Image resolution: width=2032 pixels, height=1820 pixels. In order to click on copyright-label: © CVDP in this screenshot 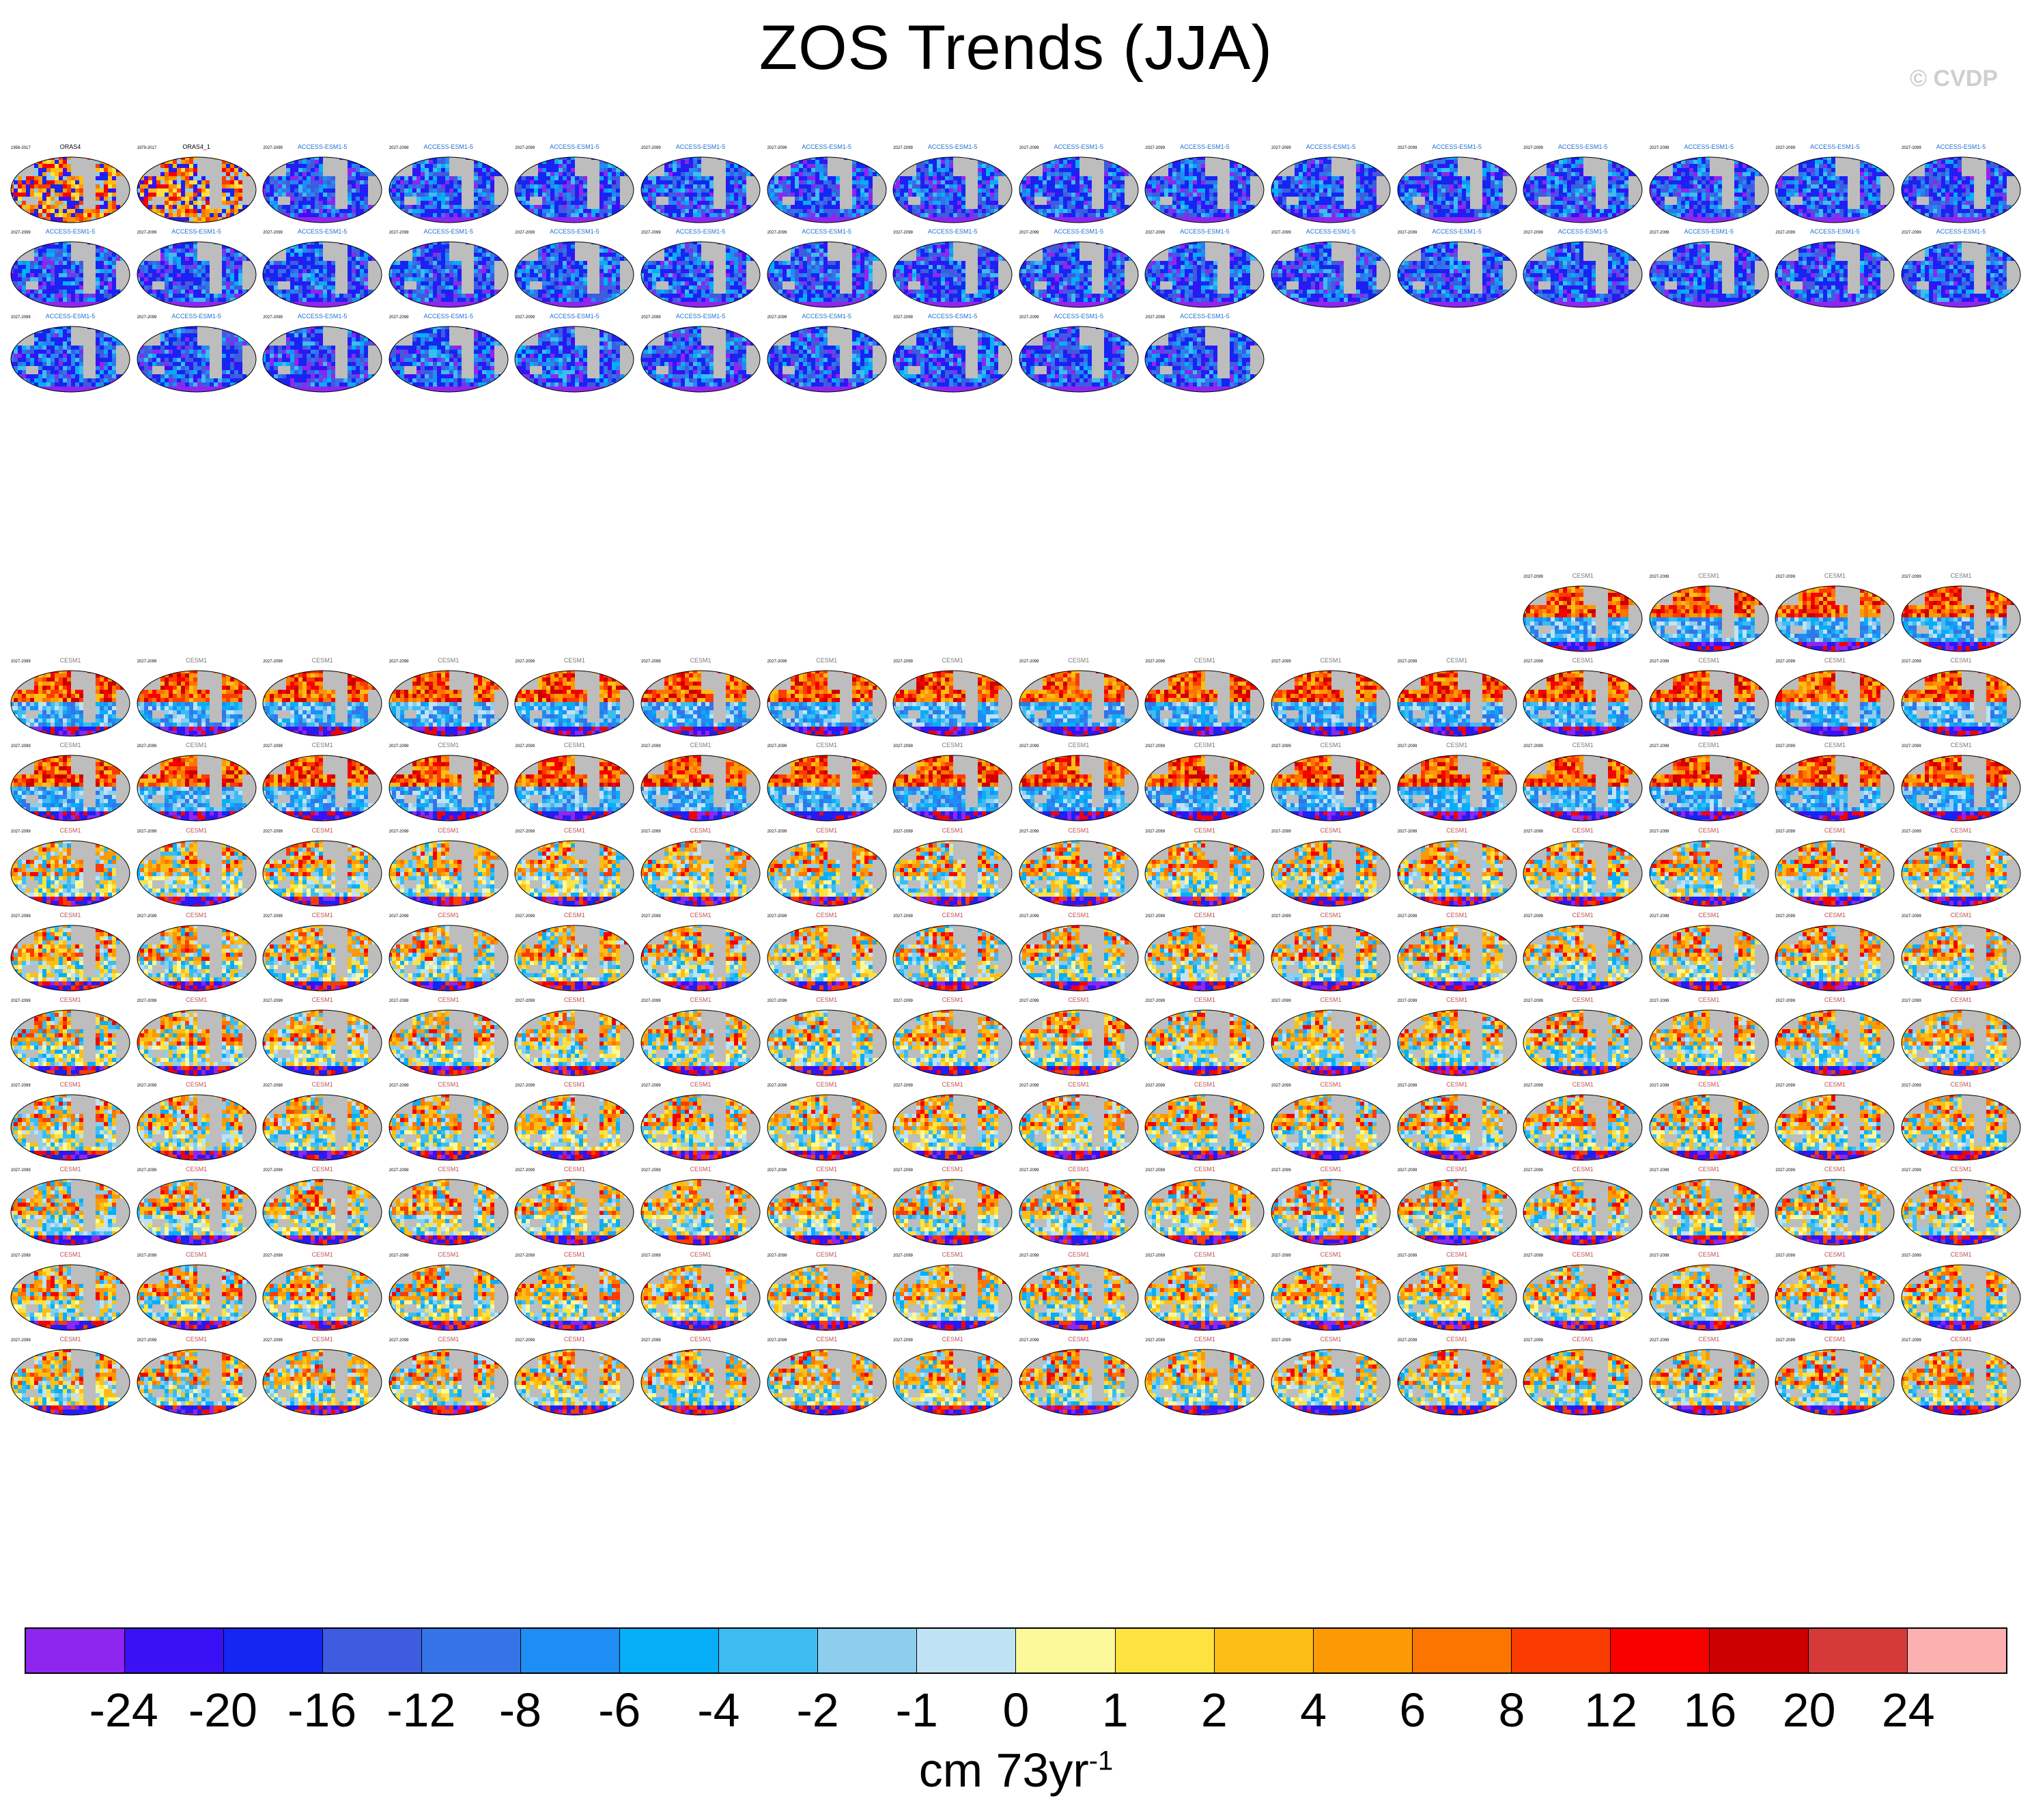, I will do `click(1954, 79)`.